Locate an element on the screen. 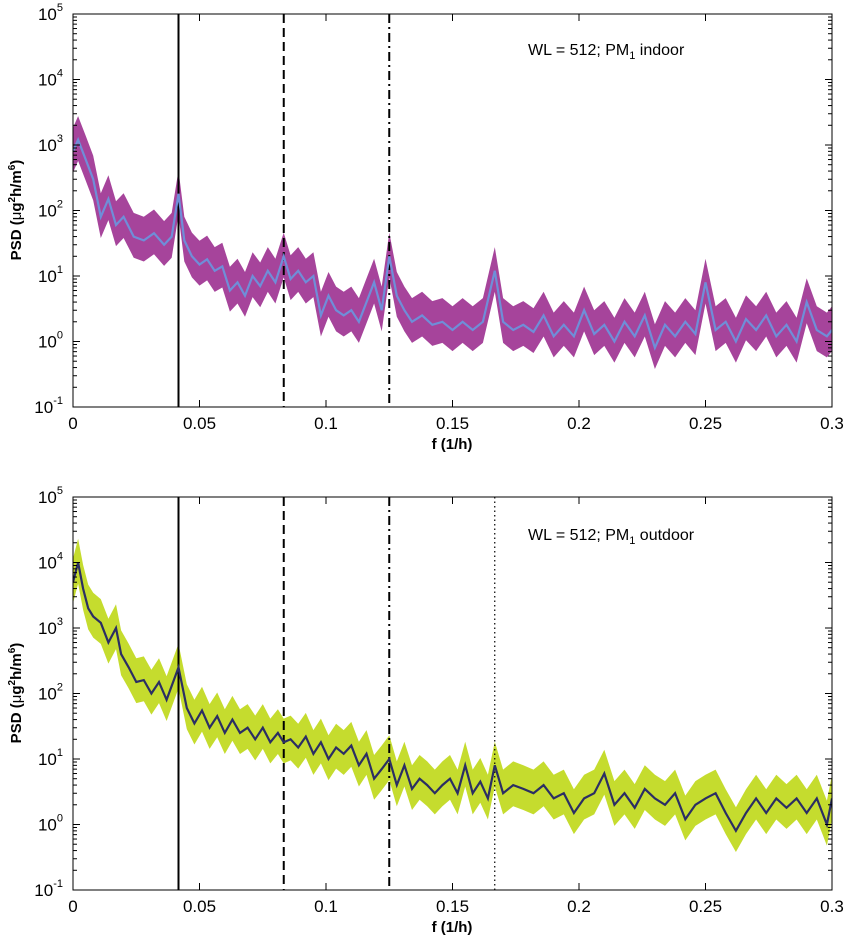  vlines-indoor is located at coordinates (284, 210).